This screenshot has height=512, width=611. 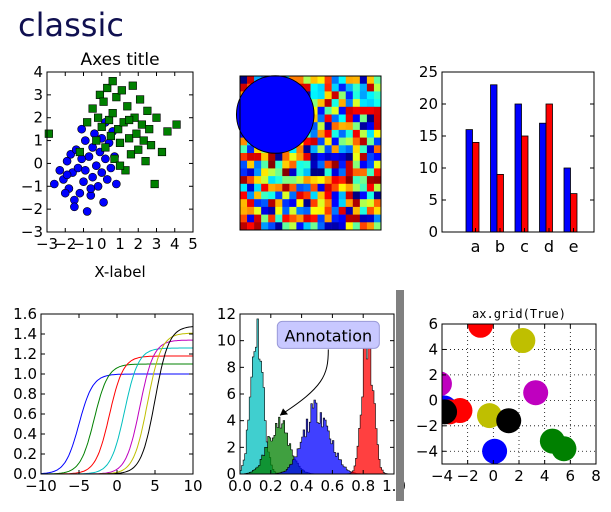 I want to click on x-tick-label: 0.0, so click(x=240, y=486).